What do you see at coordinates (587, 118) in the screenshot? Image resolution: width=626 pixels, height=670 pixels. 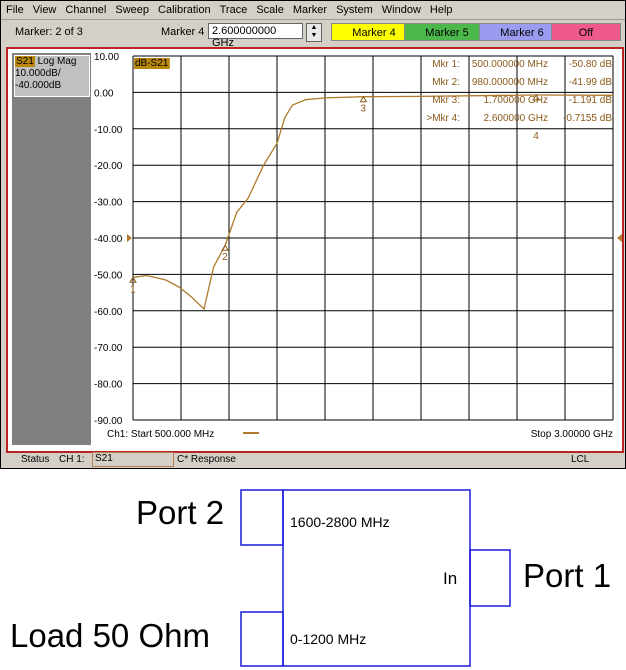 I see `marker-readout-value: -0.7155 dB` at bounding box center [587, 118].